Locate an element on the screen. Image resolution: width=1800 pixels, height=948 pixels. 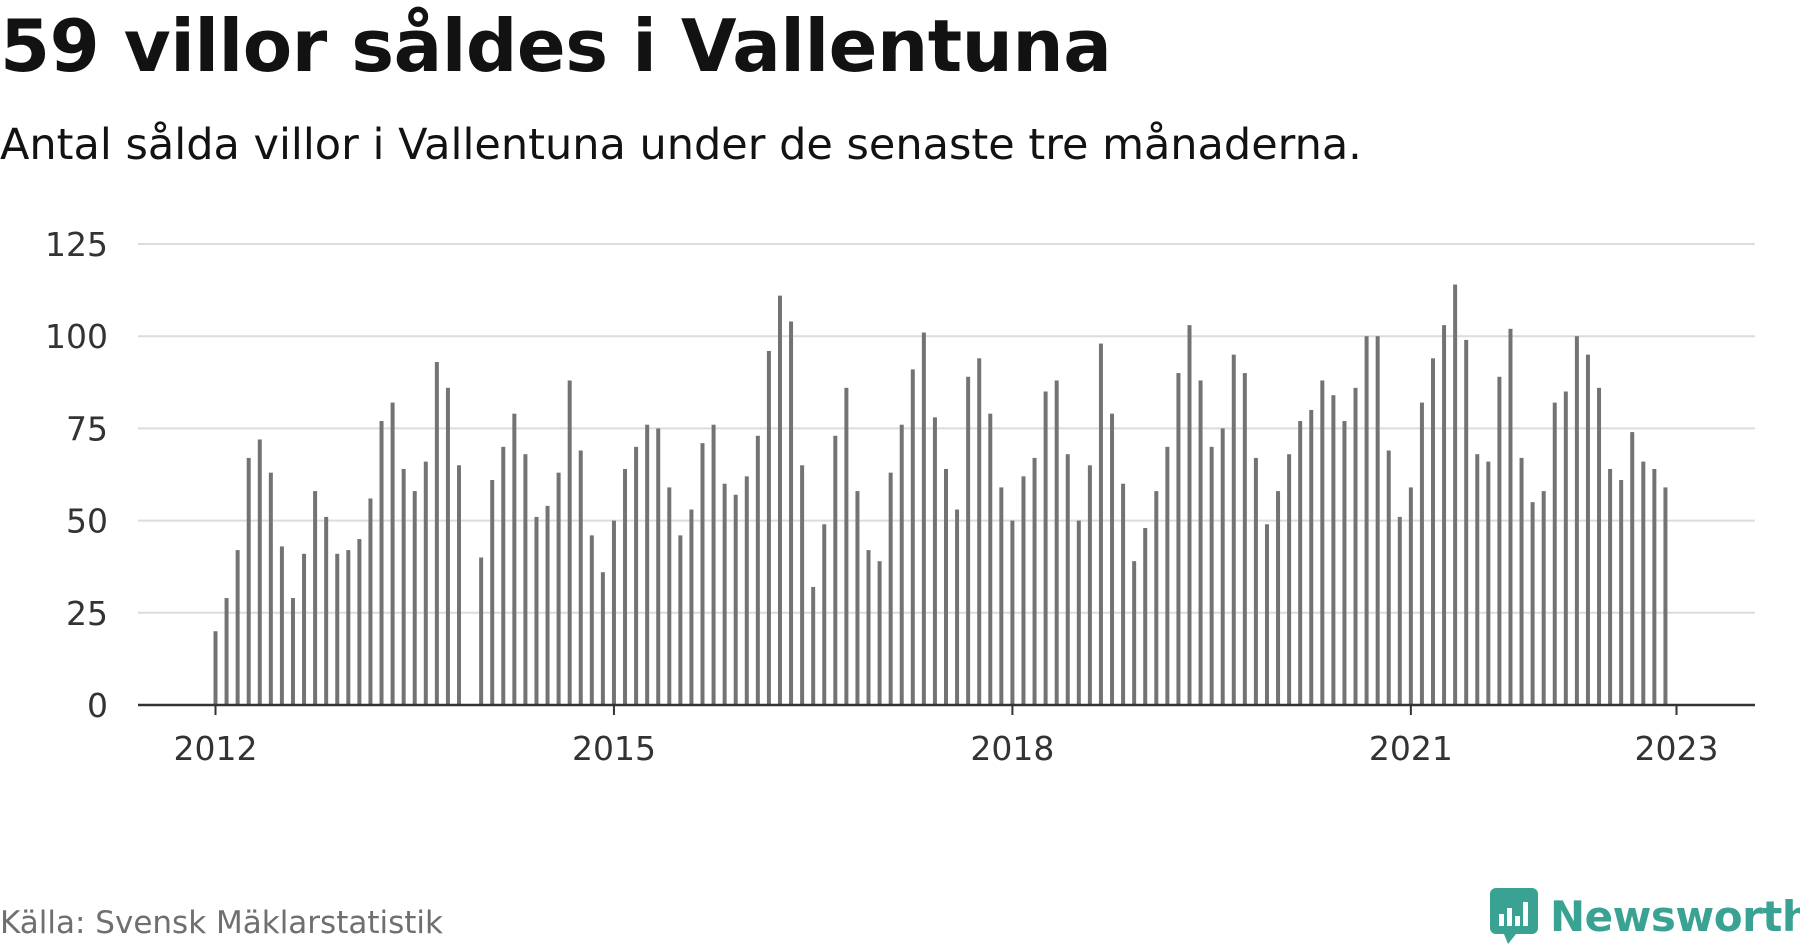
newsworthy-logo-icon is located at coordinates (1514, 916).